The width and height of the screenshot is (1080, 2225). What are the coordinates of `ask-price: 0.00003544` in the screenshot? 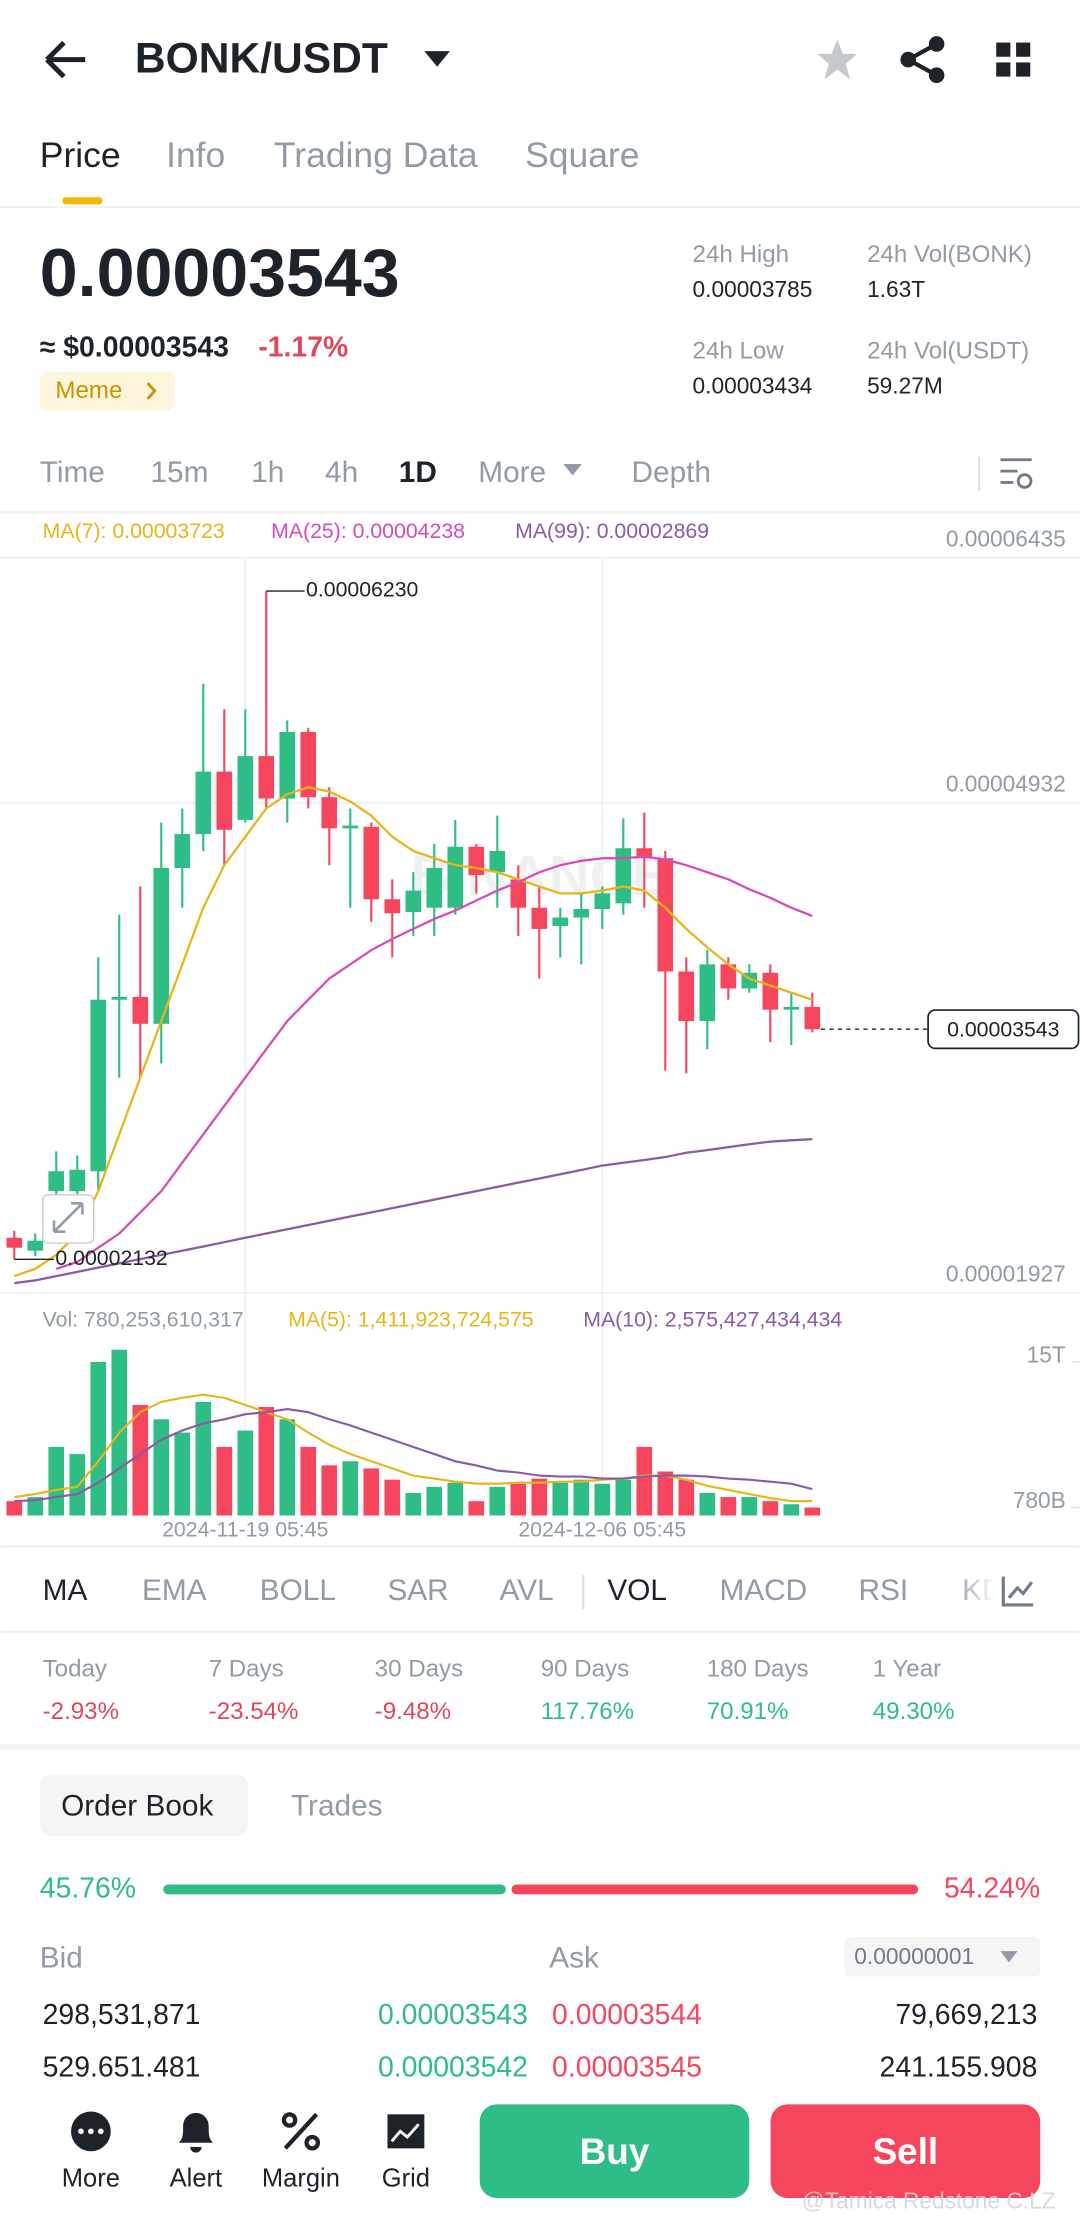 It's located at (627, 2015).